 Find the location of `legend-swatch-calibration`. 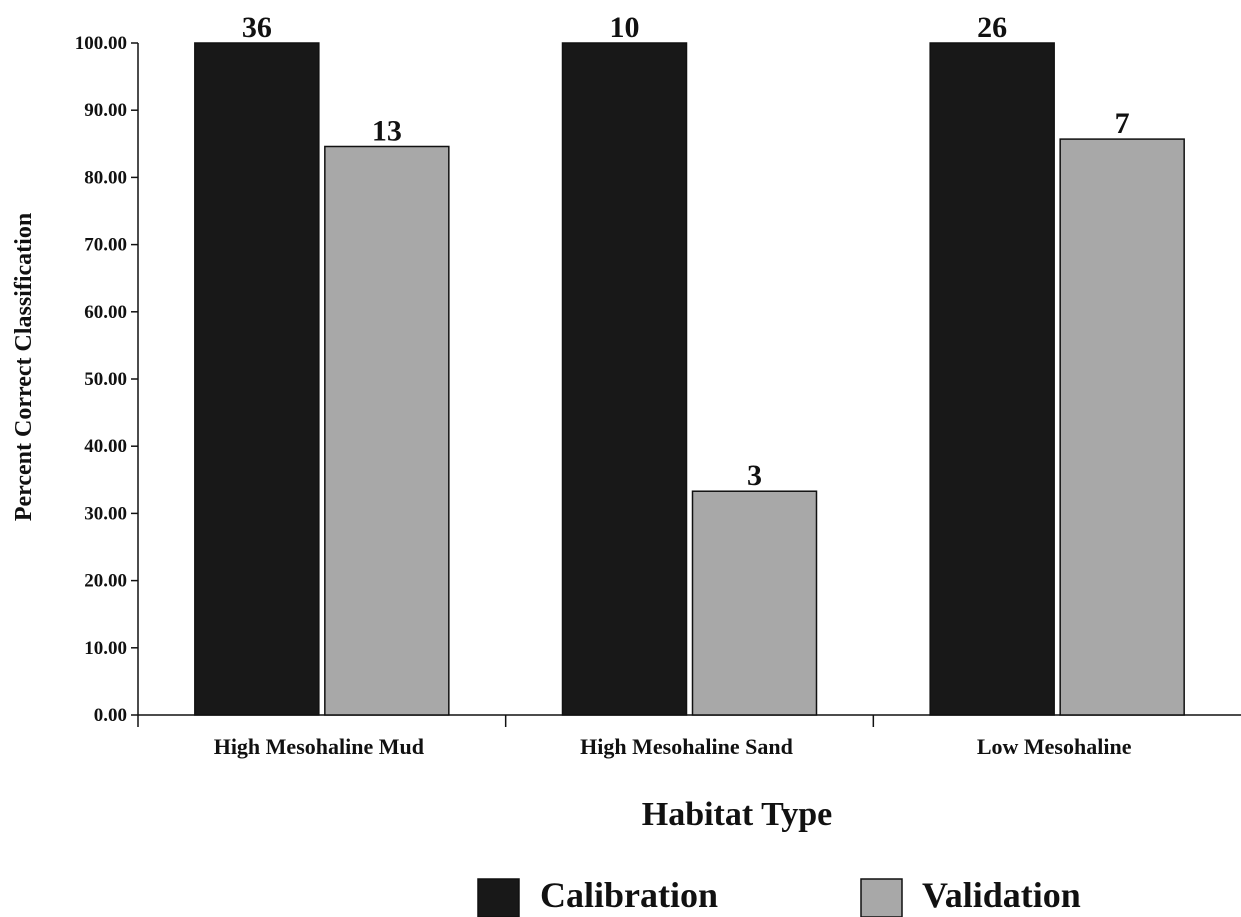

legend-swatch-calibration is located at coordinates (498, 897).